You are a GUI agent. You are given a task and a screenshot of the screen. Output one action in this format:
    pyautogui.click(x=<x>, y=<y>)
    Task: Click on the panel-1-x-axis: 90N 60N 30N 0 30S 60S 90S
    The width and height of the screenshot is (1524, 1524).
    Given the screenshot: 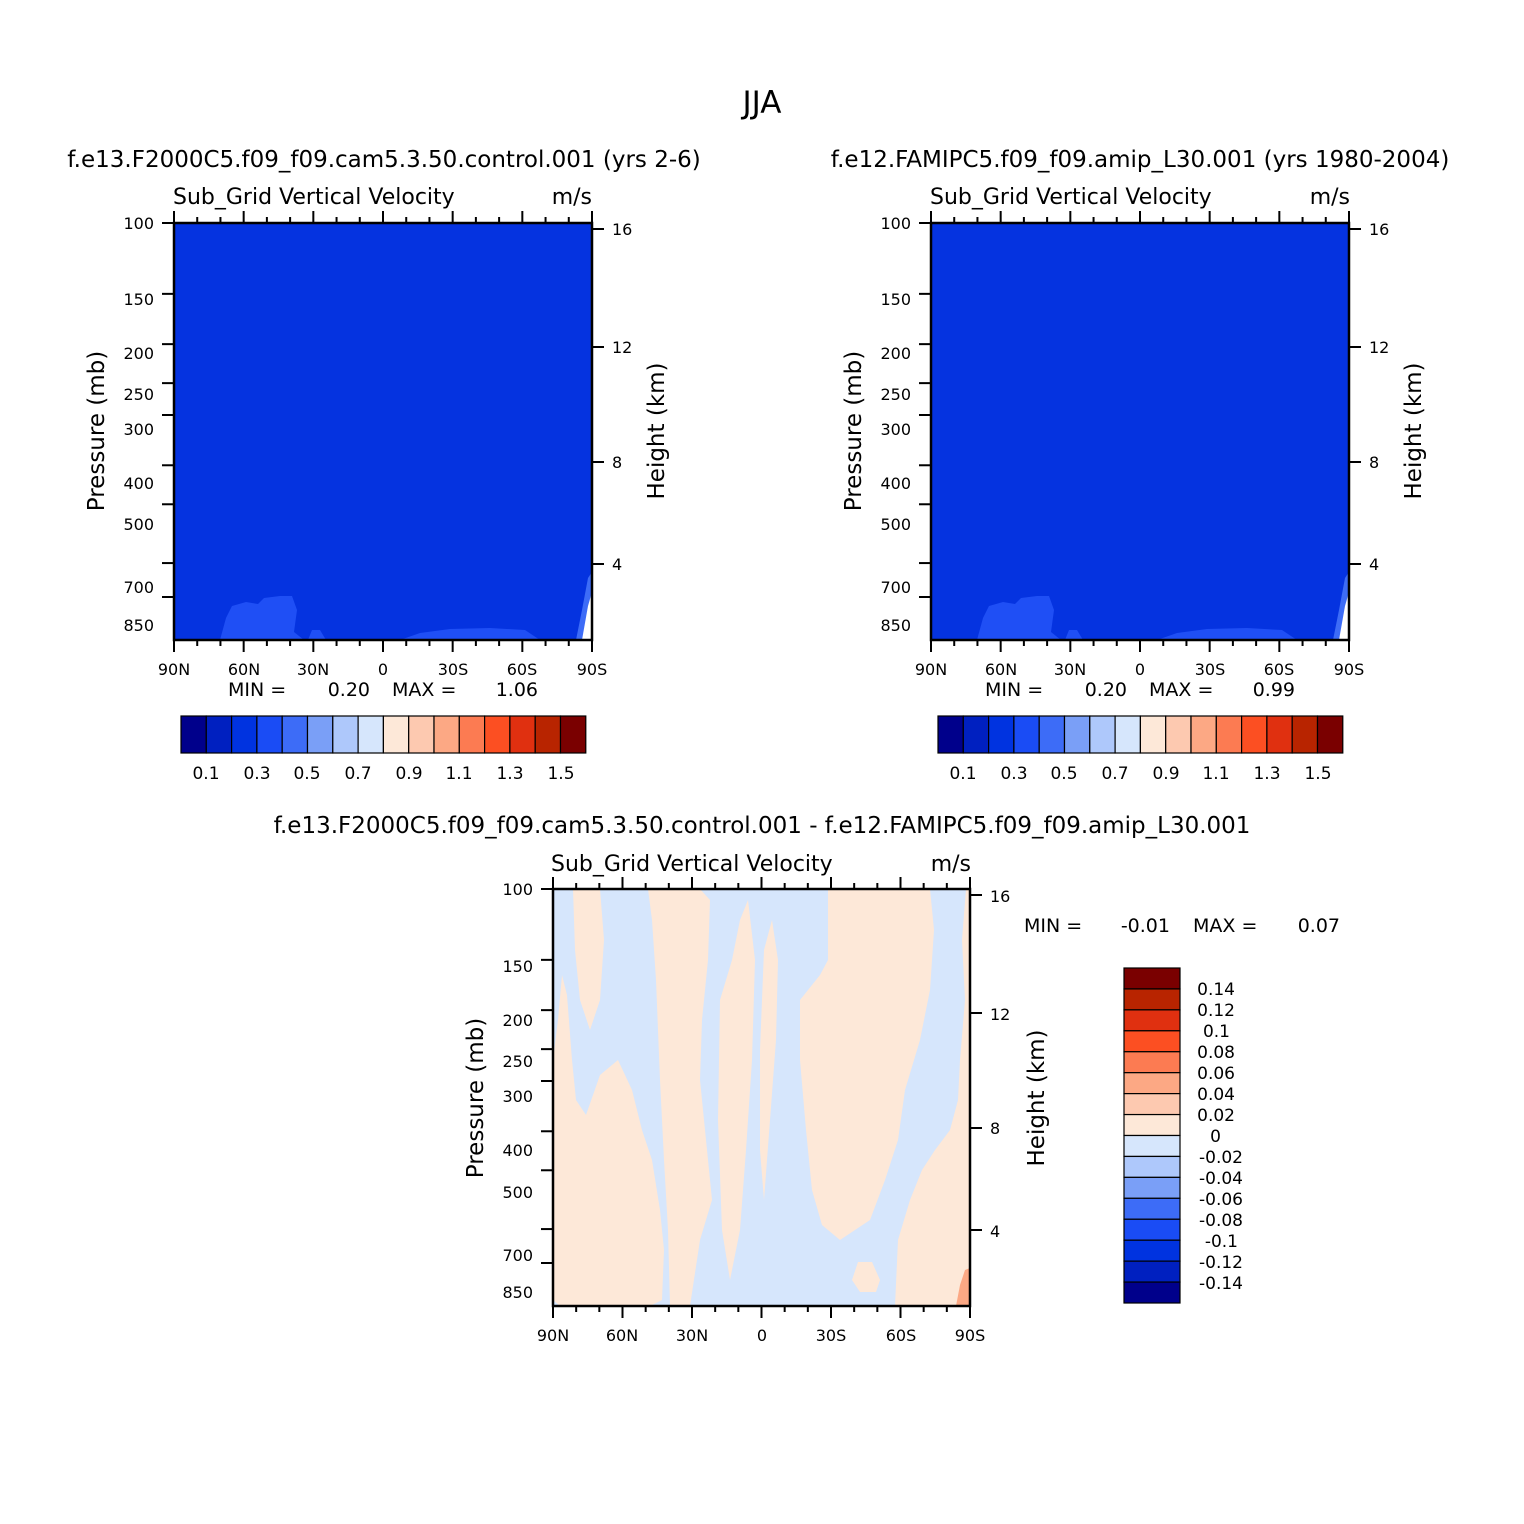 What is the action you would take?
    pyautogui.click(x=382, y=669)
    